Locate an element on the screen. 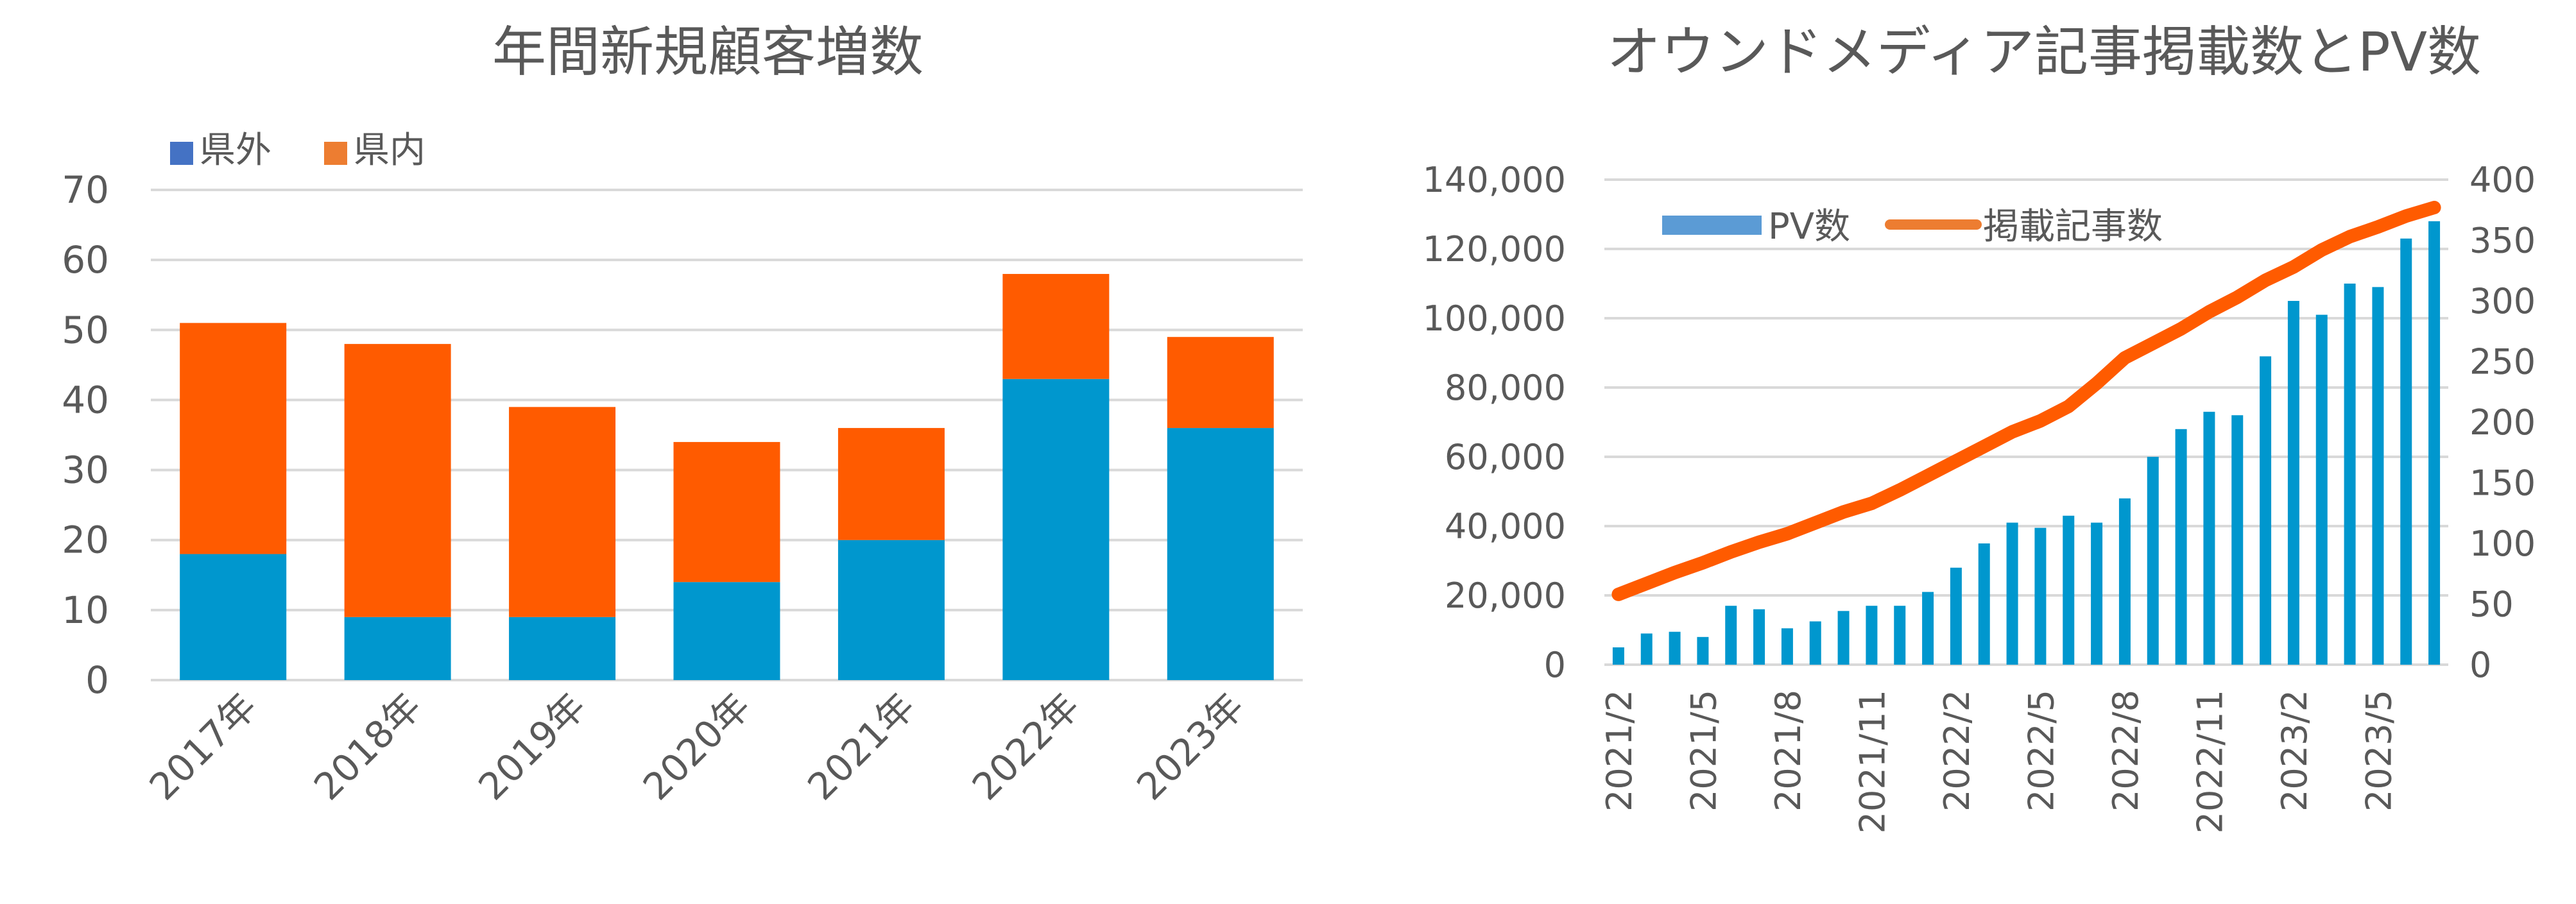  y-tick-label: 0 is located at coordinates (97, 680).